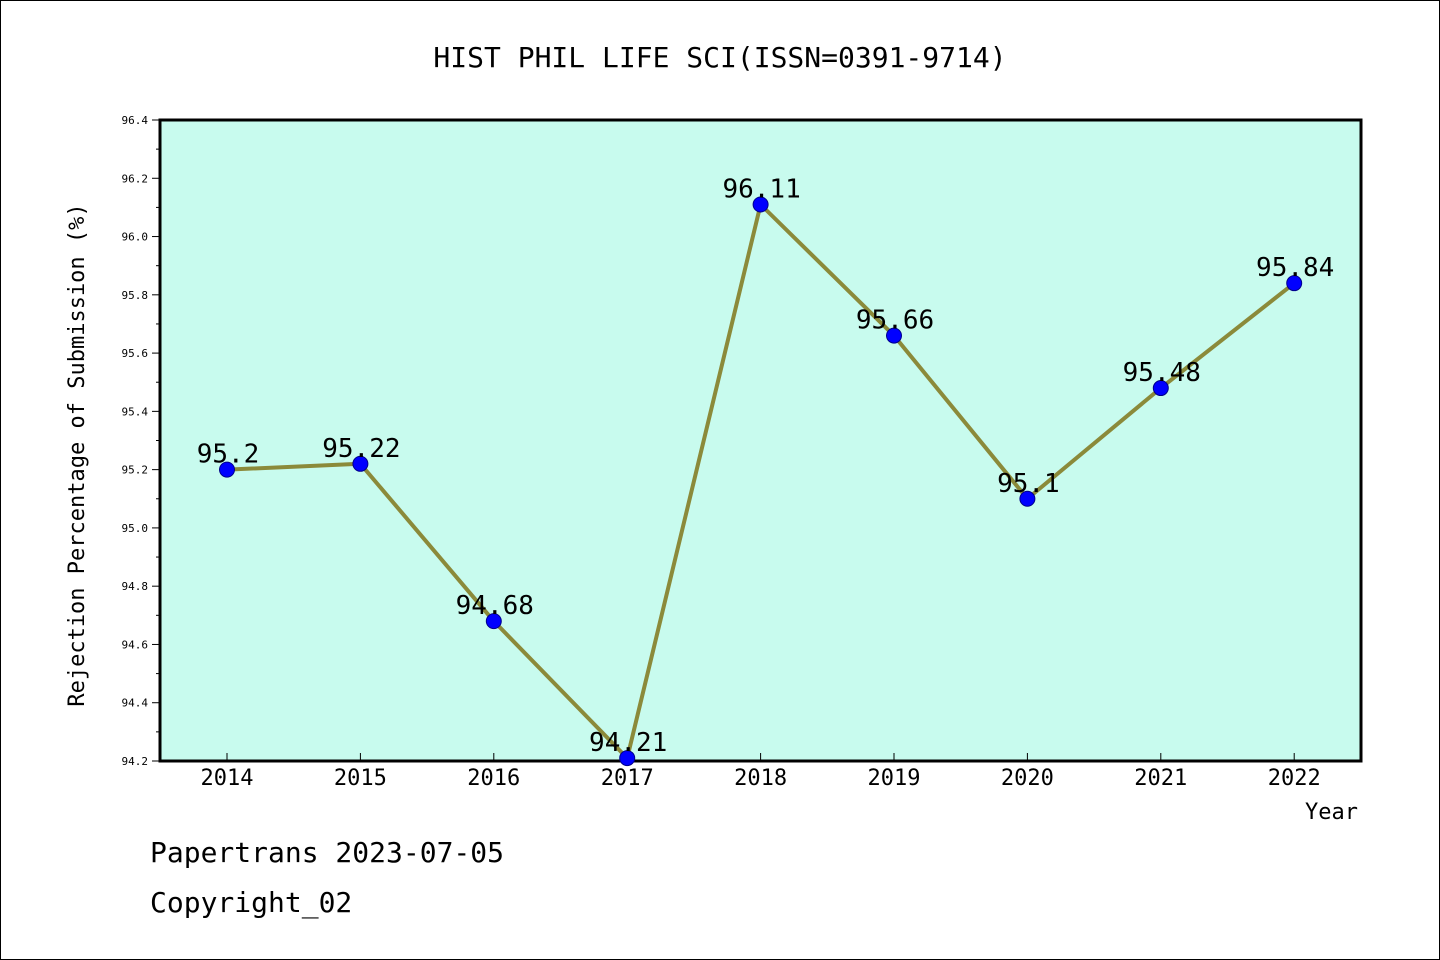  I want to click on y-tick-label: 95.4, so click(135, 411).